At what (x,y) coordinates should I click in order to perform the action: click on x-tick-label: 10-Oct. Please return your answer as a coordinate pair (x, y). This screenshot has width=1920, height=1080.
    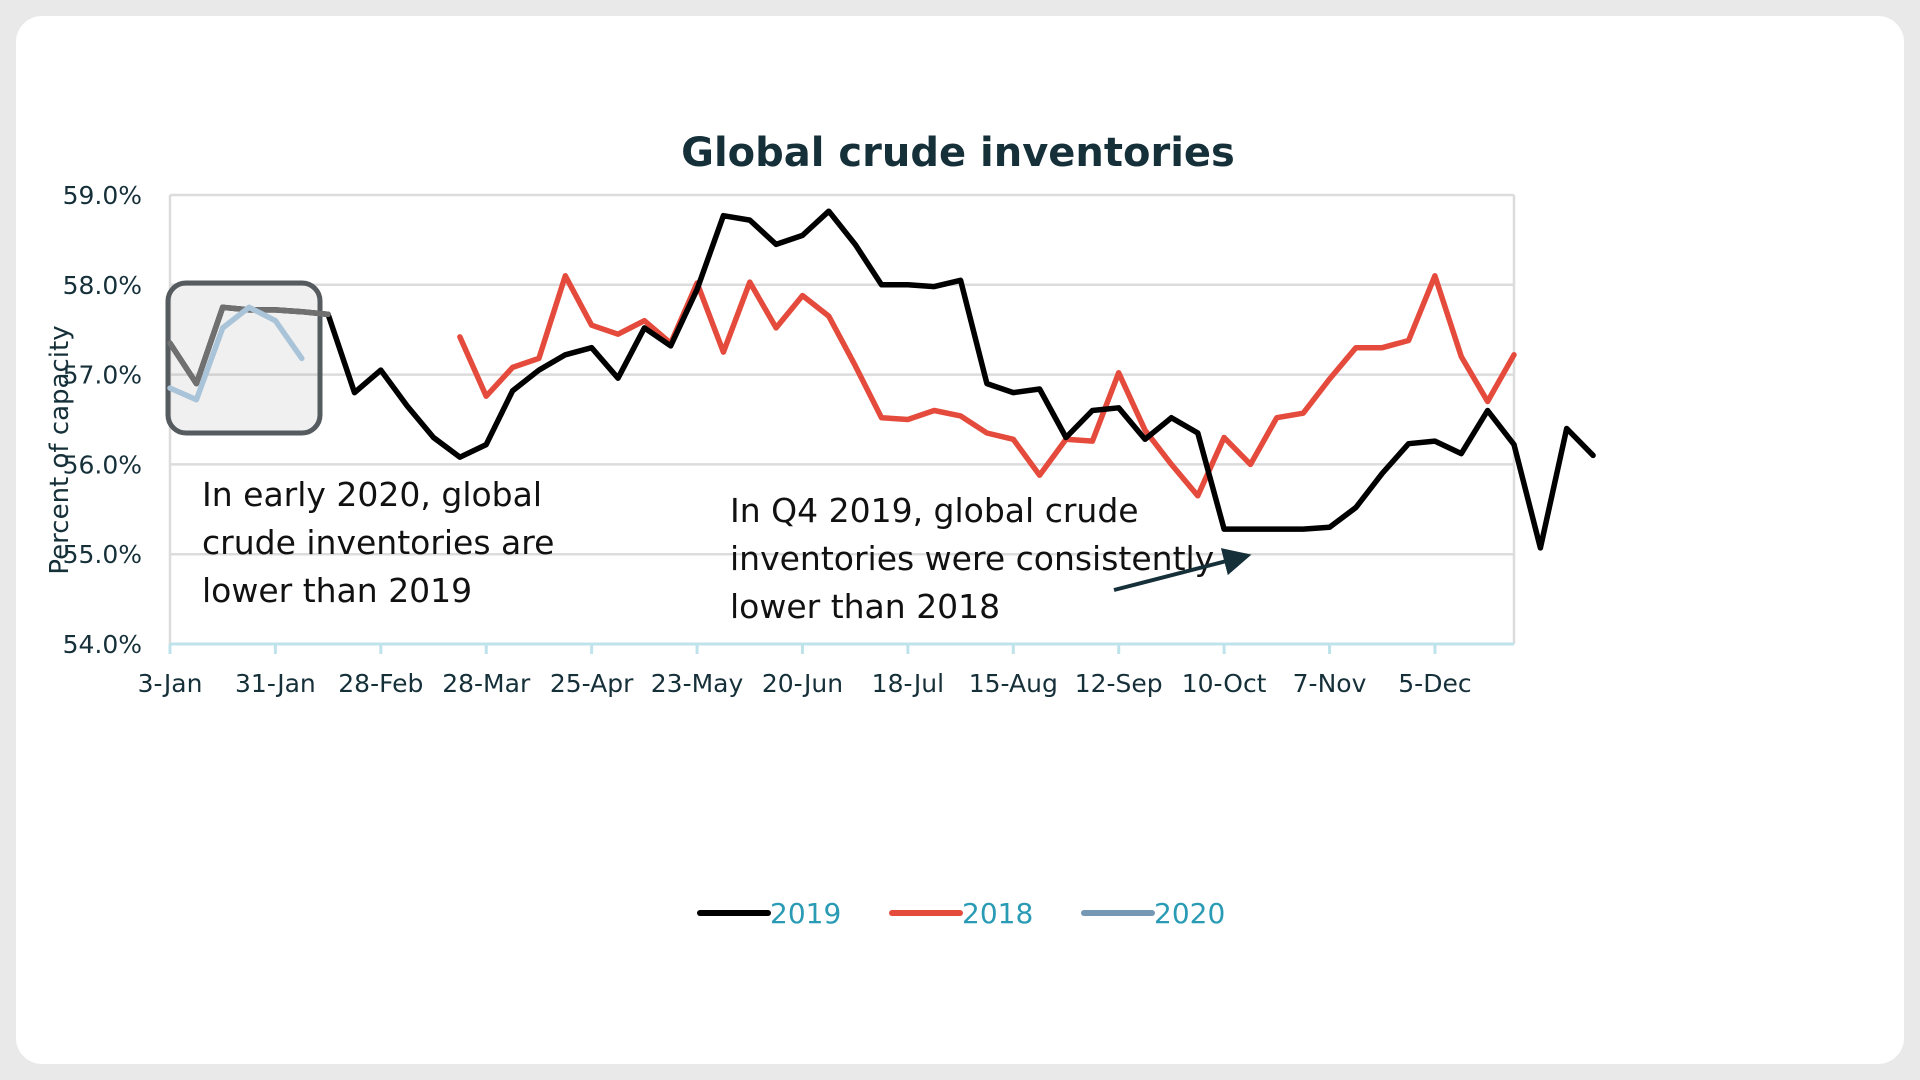
    Looking at the image, I should click on (1224, 683).